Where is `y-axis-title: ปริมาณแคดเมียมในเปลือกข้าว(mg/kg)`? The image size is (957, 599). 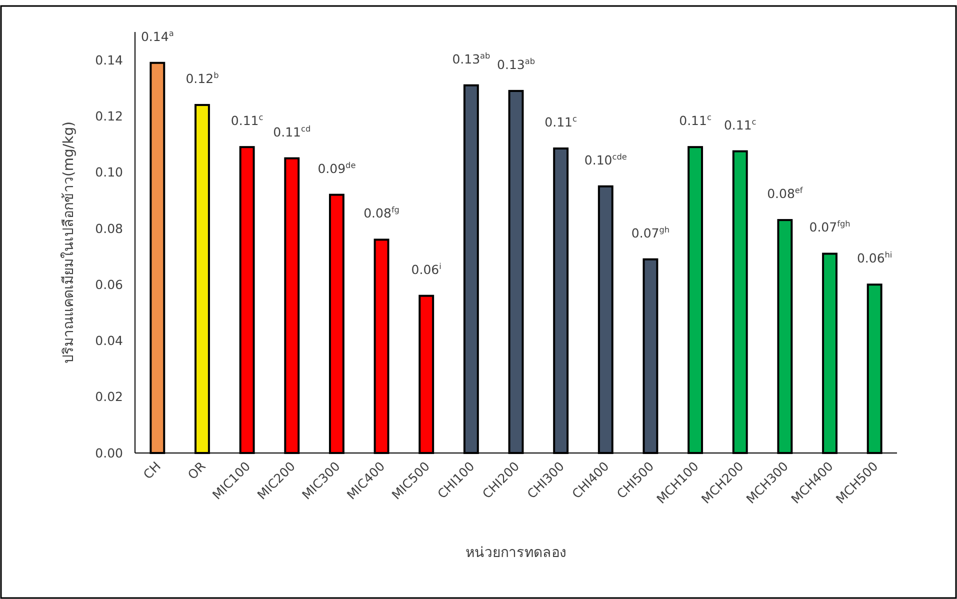
y-axis-title: ปริมาณแคดเมียมในเปลือกข้าว(mg/kg) is located at coordinates (68, 242).